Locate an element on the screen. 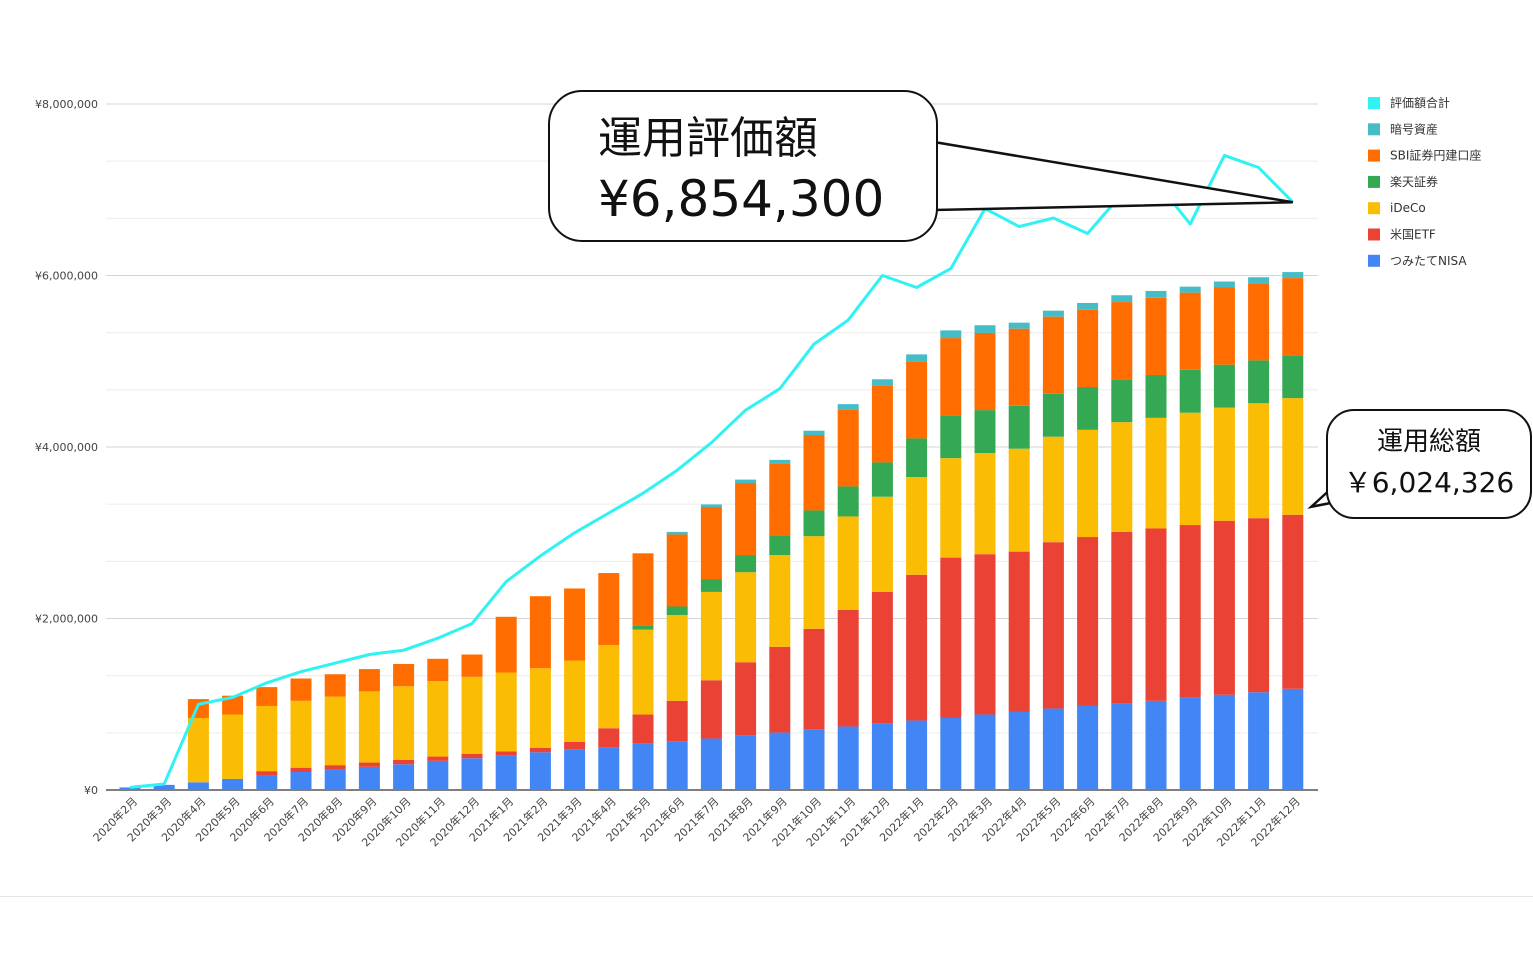  total-investment-callout-value: ￥6,024,326 is located at coordinates (1429, 482).